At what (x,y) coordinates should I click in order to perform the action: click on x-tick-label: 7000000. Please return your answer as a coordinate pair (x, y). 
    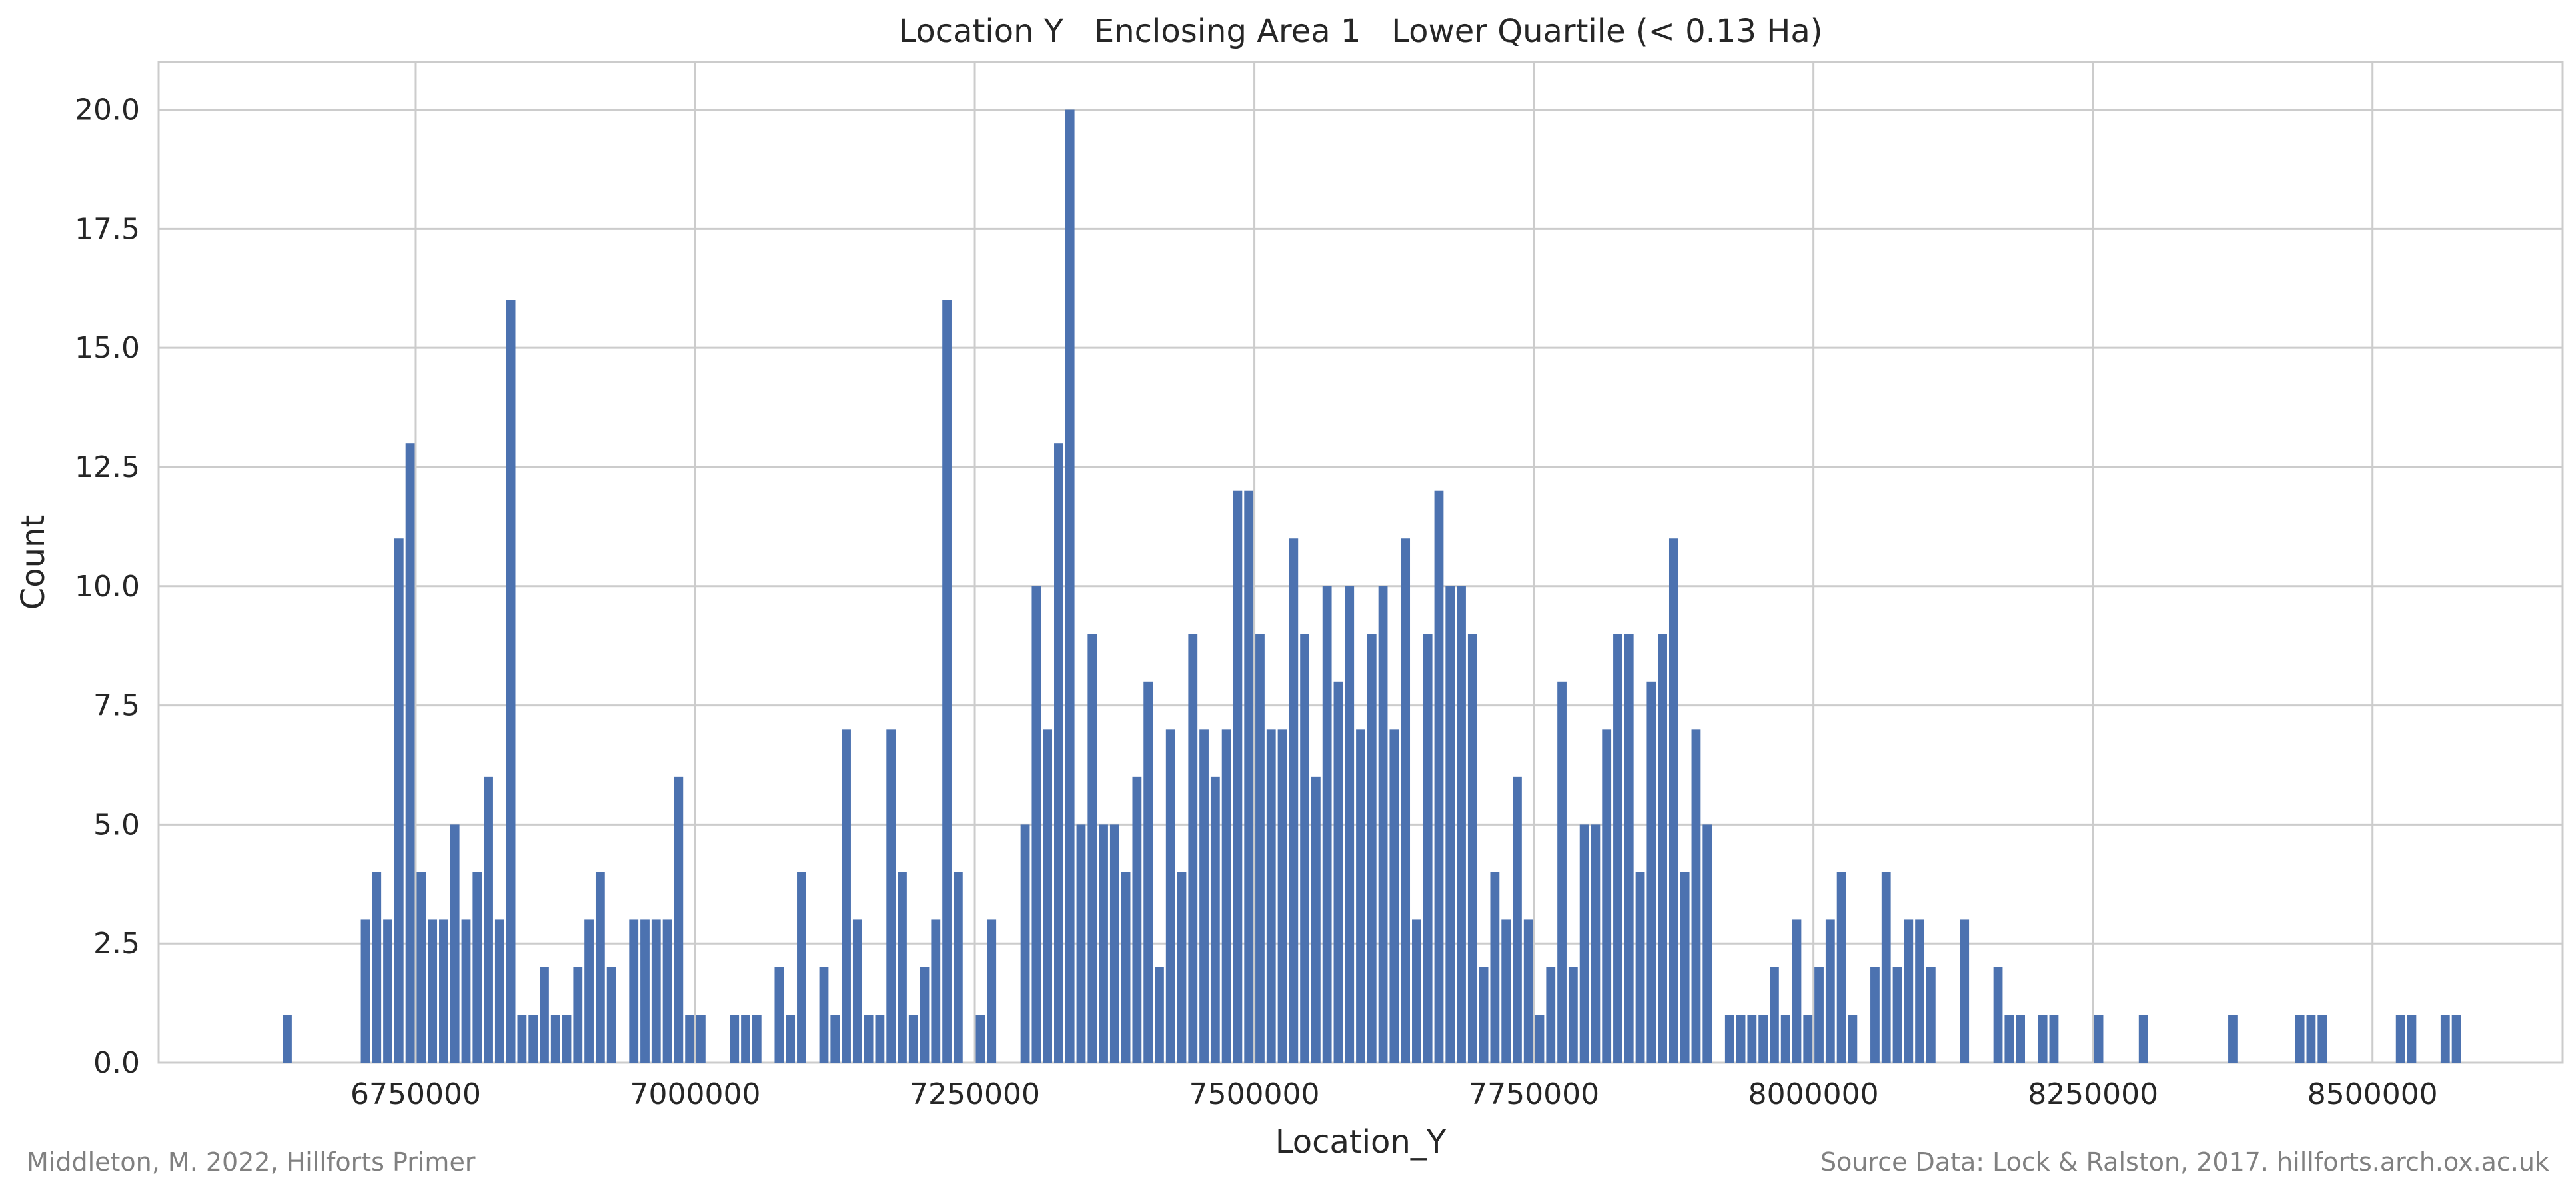
    Looking at the image, I should click on (695, 1094).